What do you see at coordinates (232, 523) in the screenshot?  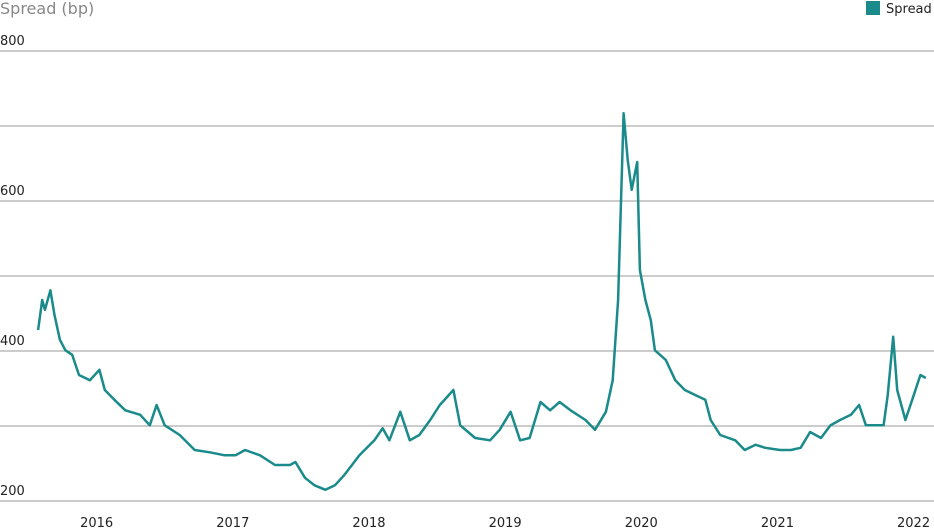 I see `x-tick-label: 2017` at bounding box center [232, 523].